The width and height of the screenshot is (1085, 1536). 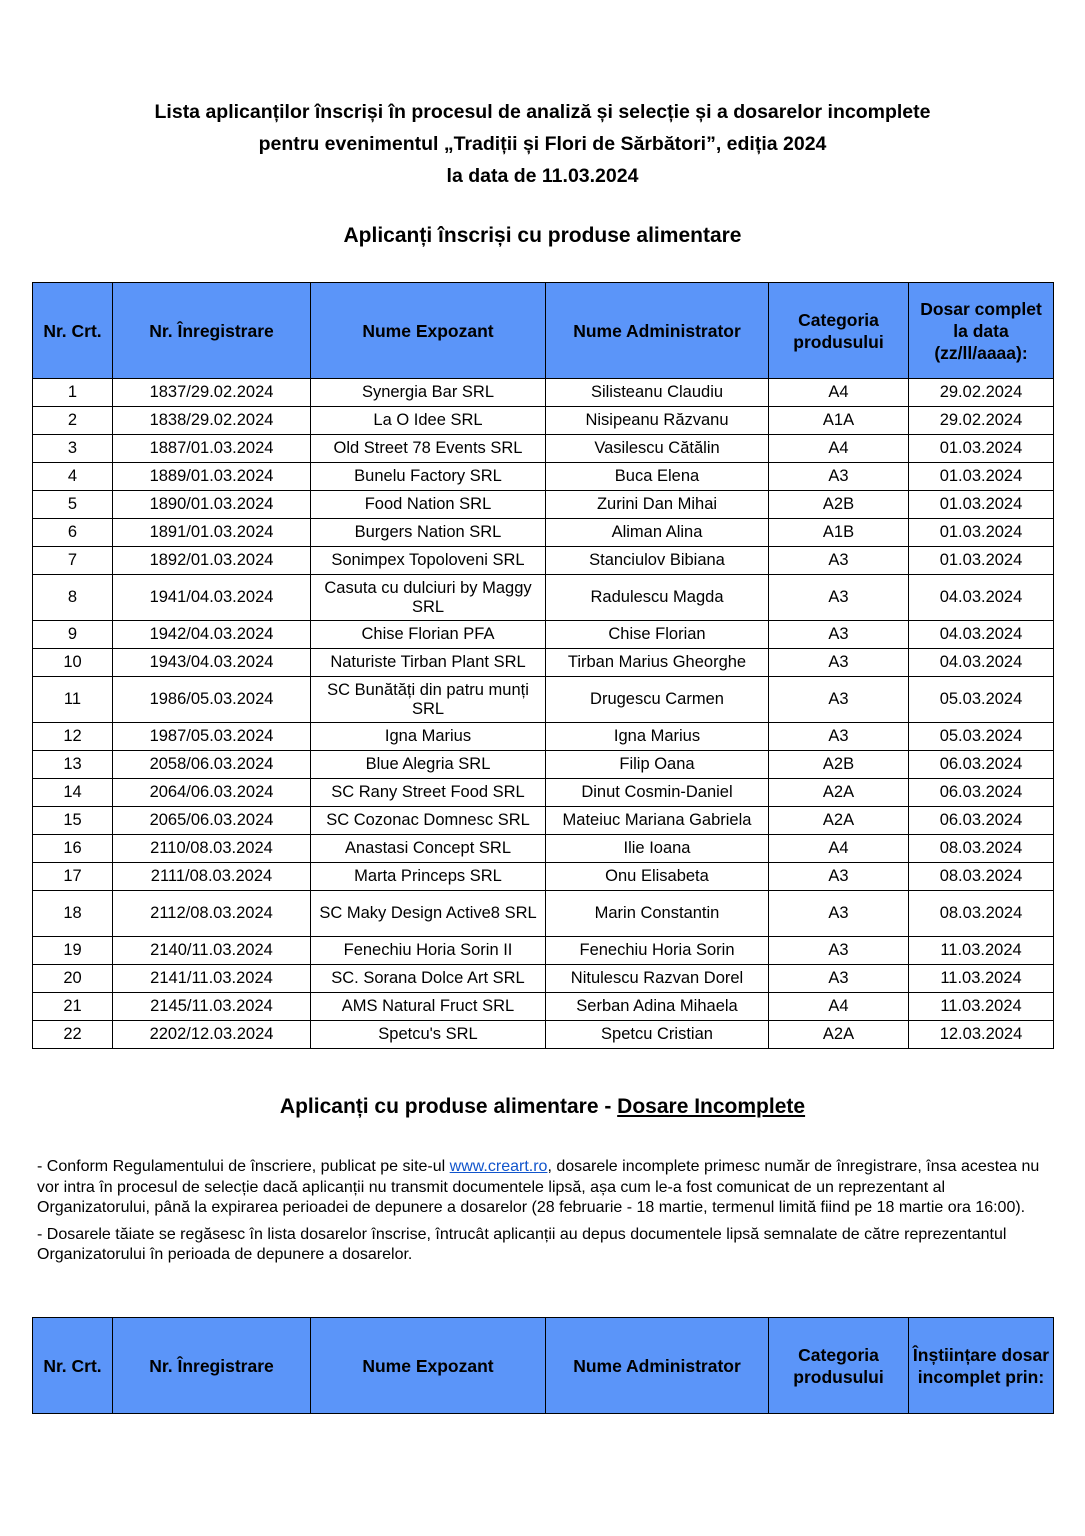 I want to click on cell-nr-crt: 4, so click(x=72, y=476).